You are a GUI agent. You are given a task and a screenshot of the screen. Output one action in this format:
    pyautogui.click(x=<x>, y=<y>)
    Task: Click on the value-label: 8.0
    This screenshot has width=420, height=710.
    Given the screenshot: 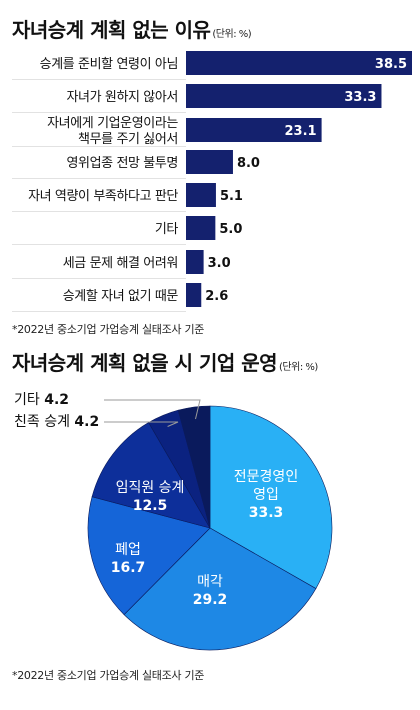 What is the action you would take?
    pyautogui.click(x=248, y=163)
    